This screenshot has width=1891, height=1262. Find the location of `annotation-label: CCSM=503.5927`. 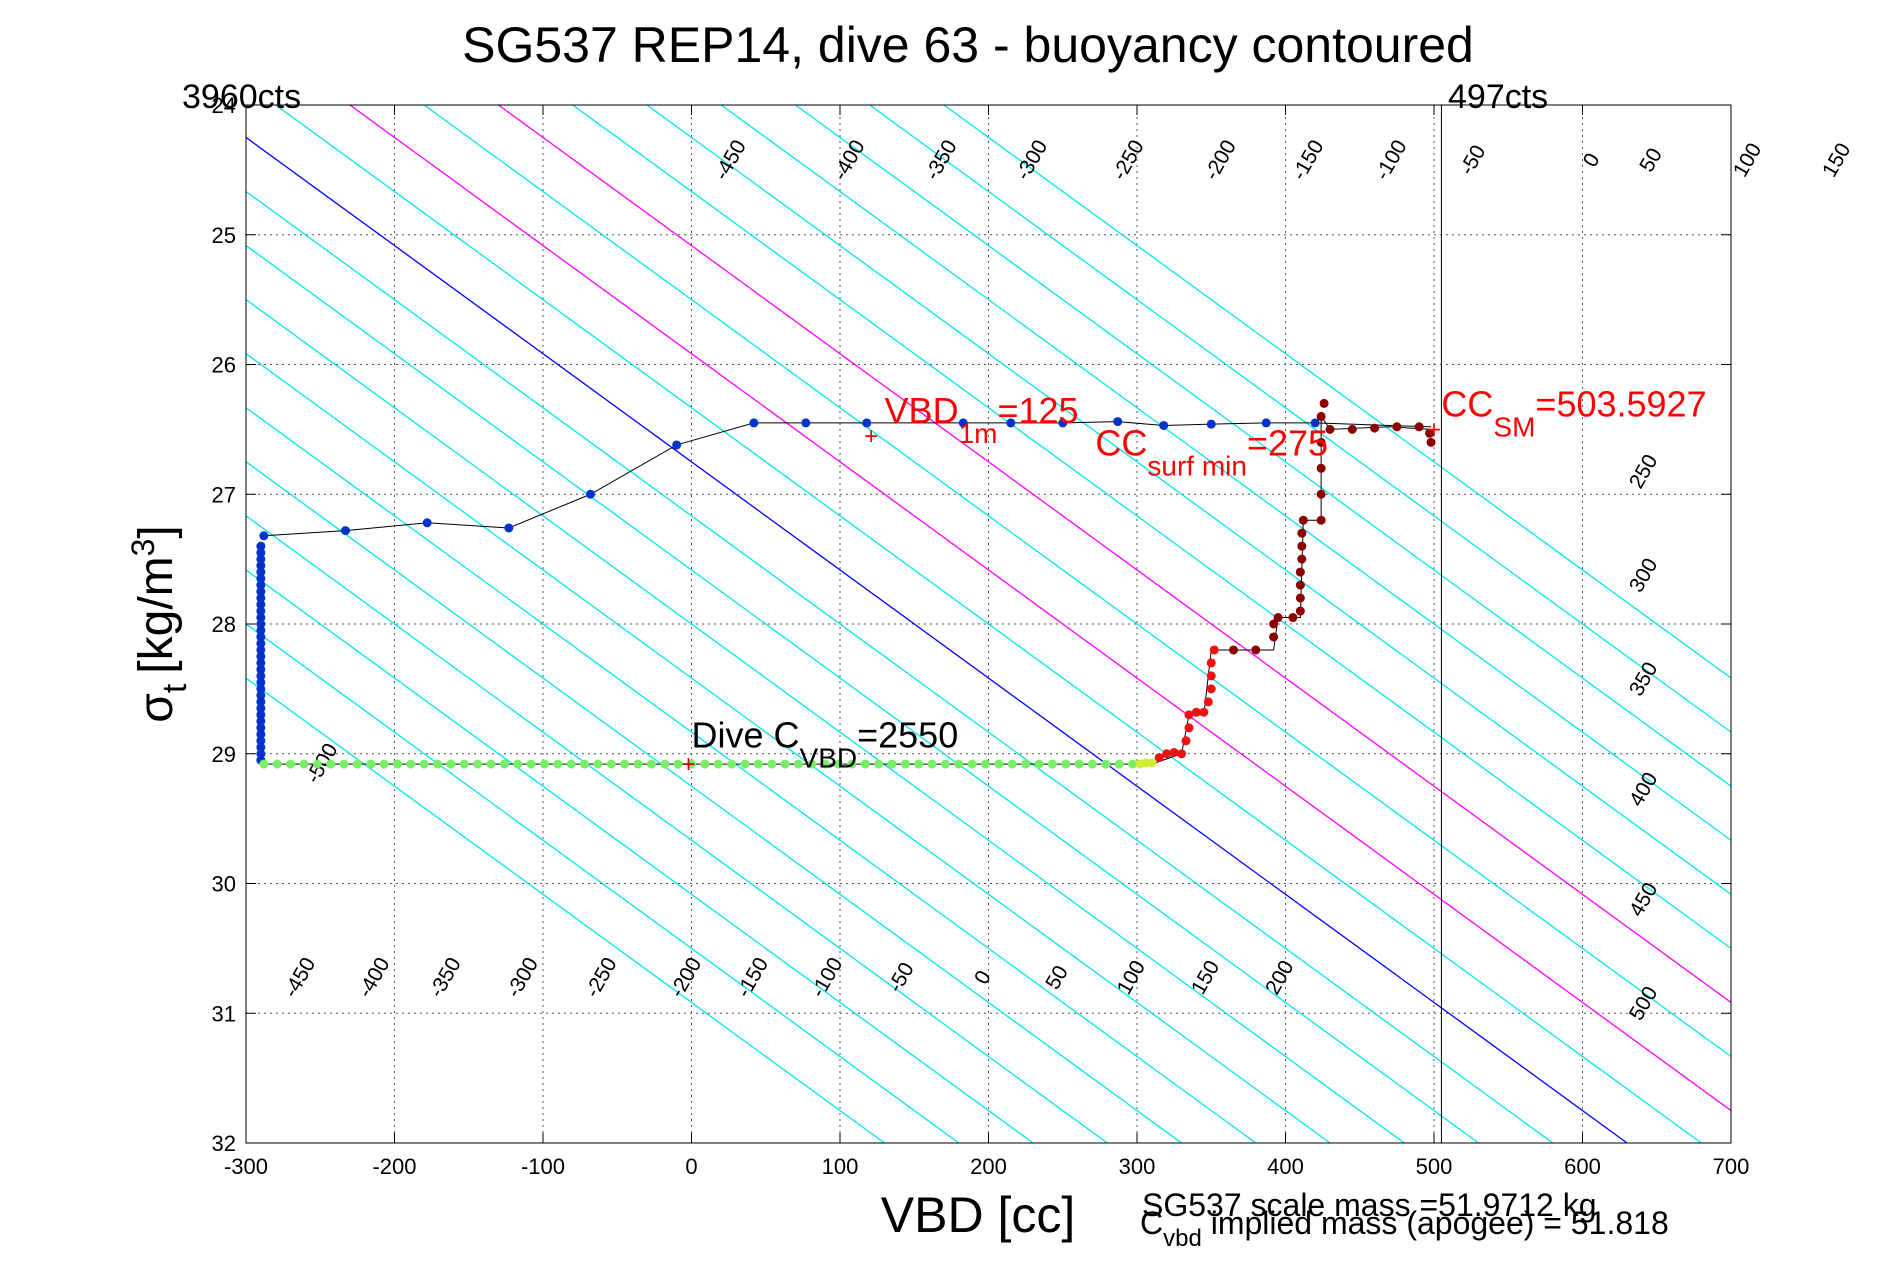

annotation-label: CCSM=503.5927 is located at coordinates (1573, 412).